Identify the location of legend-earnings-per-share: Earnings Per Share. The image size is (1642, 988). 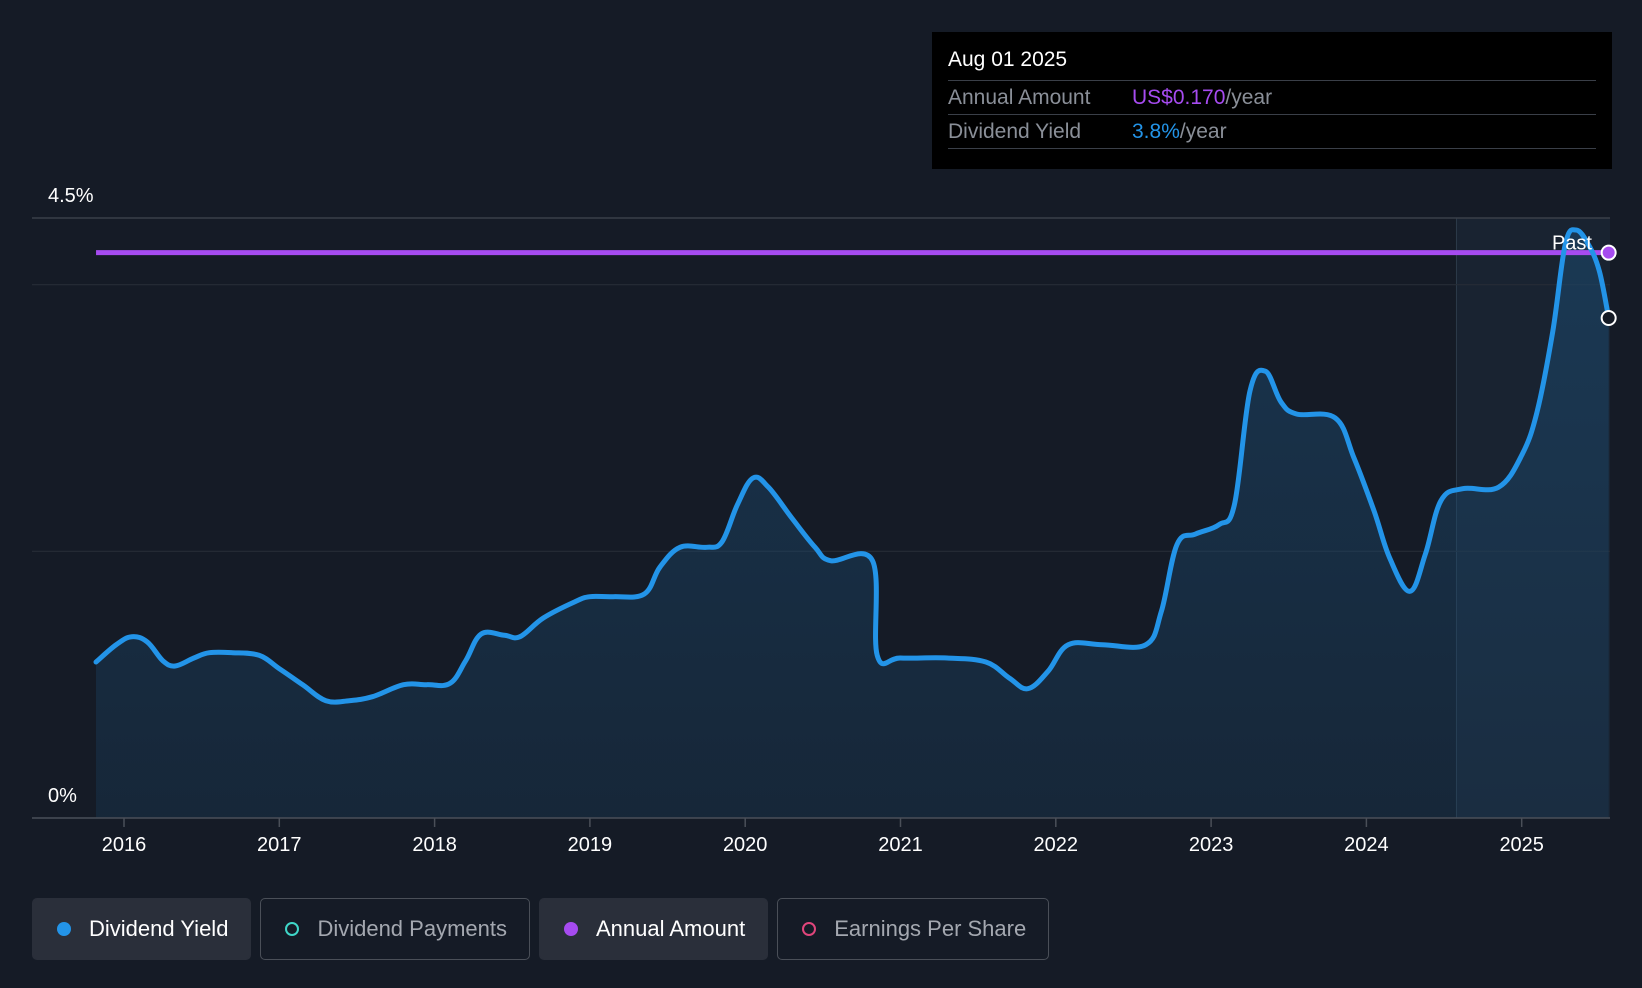
(913, 929).